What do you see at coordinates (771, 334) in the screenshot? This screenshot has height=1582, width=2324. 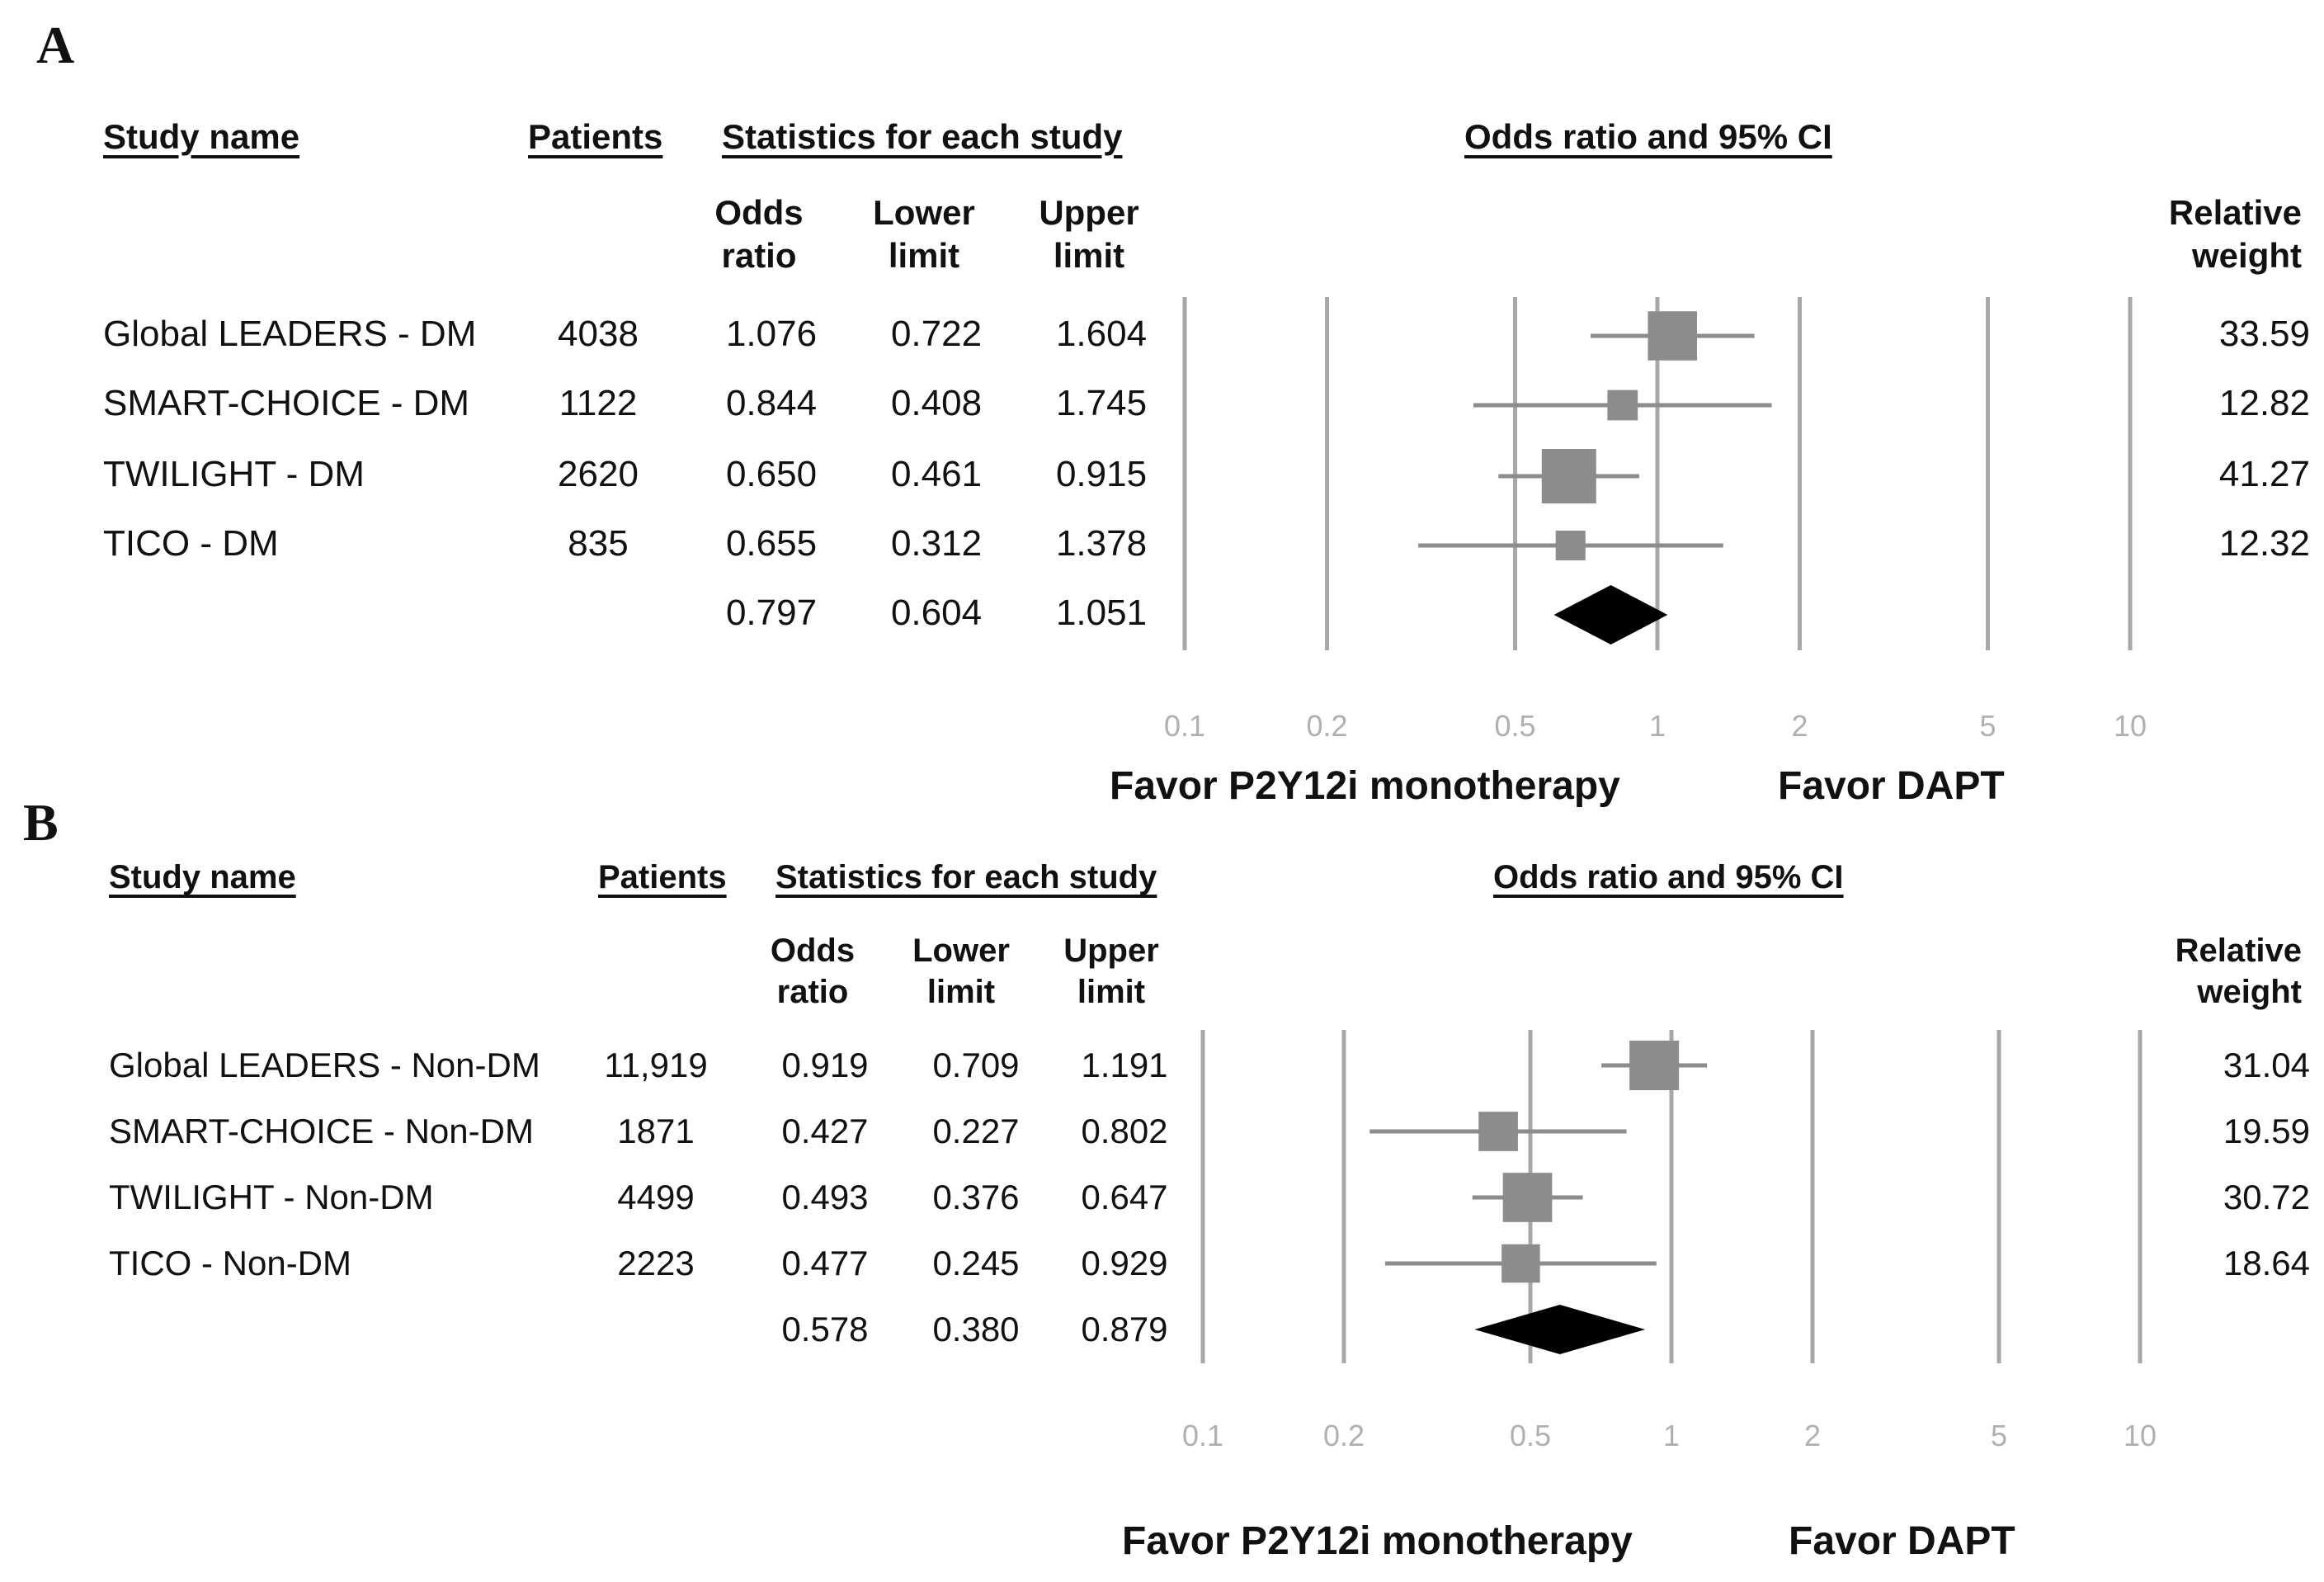 I see `odds-ratio: 1.076` at bounding box center [771, 334].